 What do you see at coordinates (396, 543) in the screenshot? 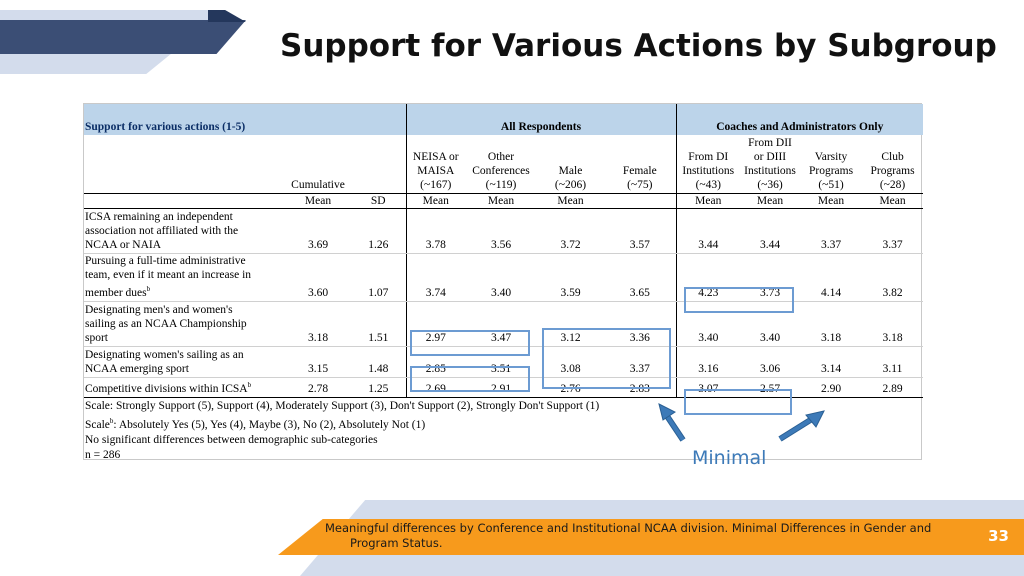
I see `footer-line-2: Program Status.` at bounding box center [396, 543].